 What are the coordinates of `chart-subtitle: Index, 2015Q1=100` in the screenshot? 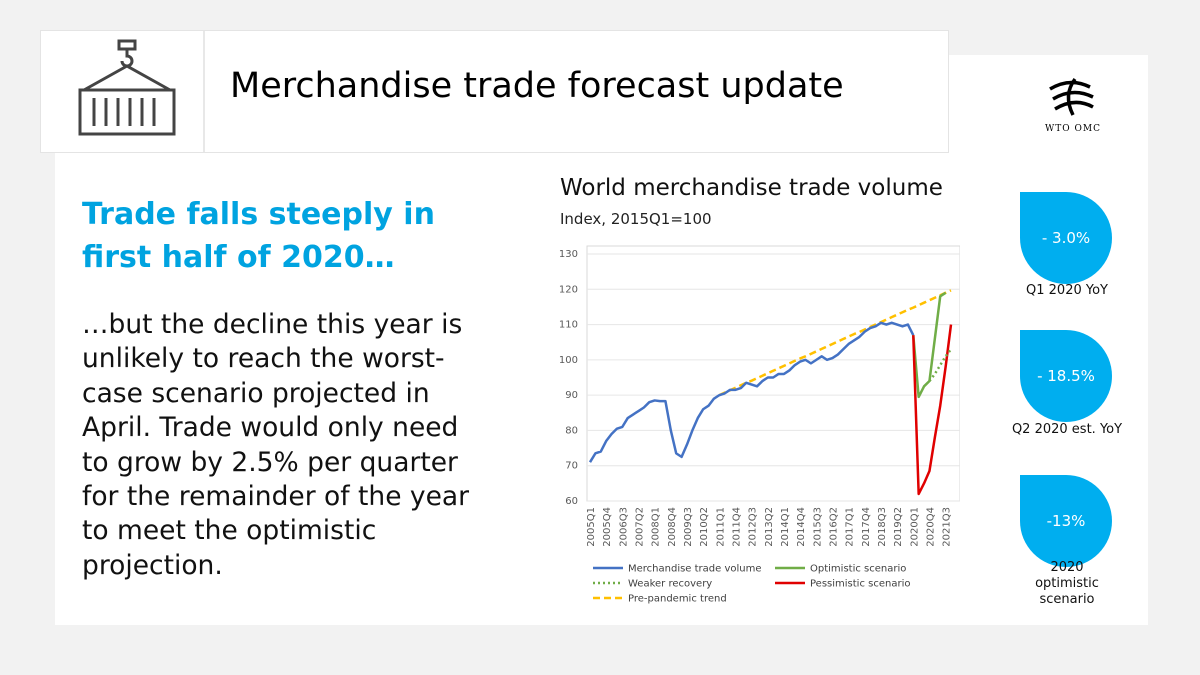 It's located at (636, 219).